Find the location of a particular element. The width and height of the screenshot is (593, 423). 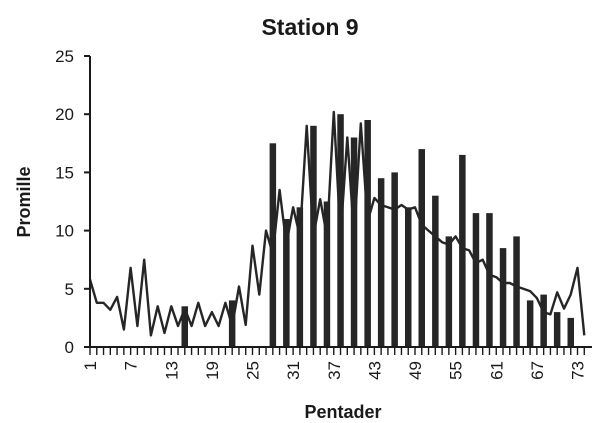

y-axis-title: Promille is located at coordinates (24, 201).